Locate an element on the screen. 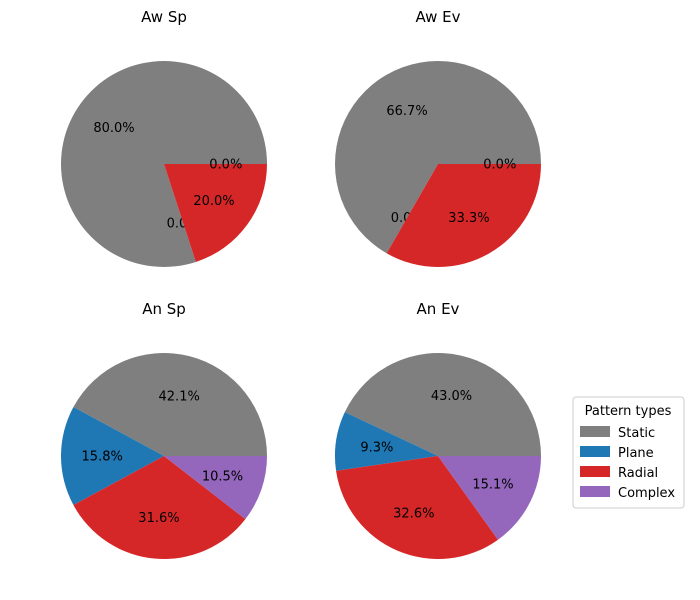 Image resolution: width=700 pixels, height=600 pixels. legend-swatch-plane is located at coordinates (595, 451).